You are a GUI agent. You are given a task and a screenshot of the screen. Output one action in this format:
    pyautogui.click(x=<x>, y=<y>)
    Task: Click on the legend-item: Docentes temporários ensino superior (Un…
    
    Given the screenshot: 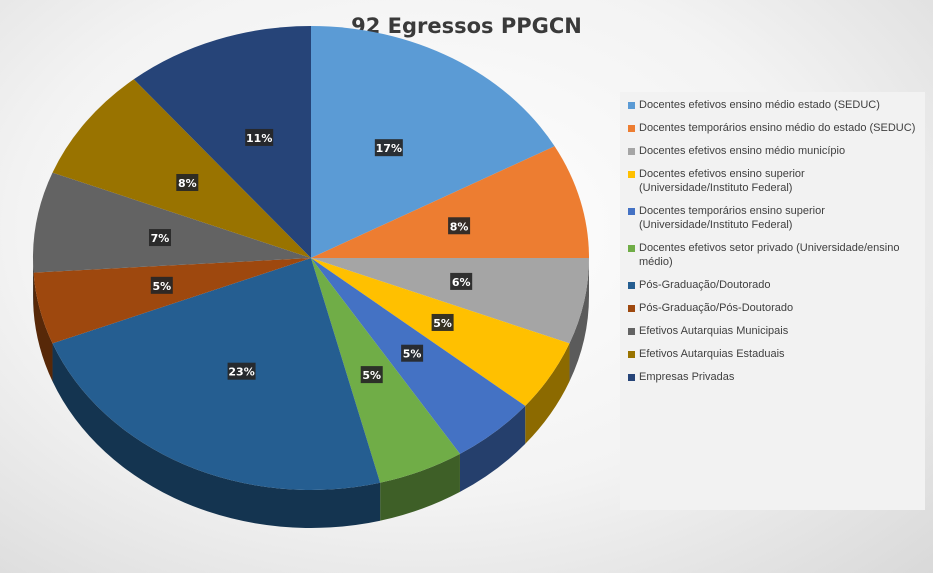 What is the action you would take?
    pyautogui.click(x=772, y=218)
    